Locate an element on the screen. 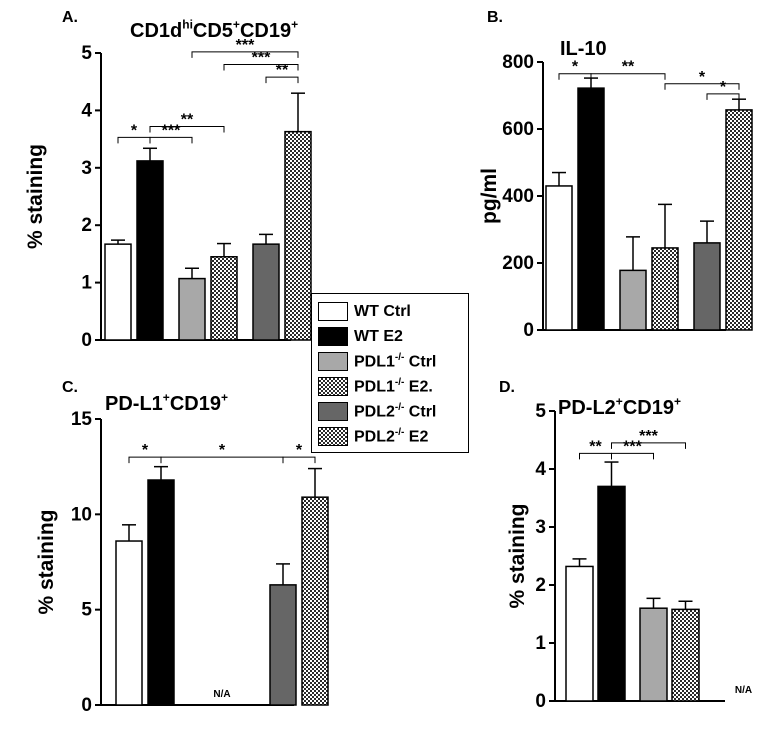  y-tick-label: 3 is located at coordinates (86, 168).